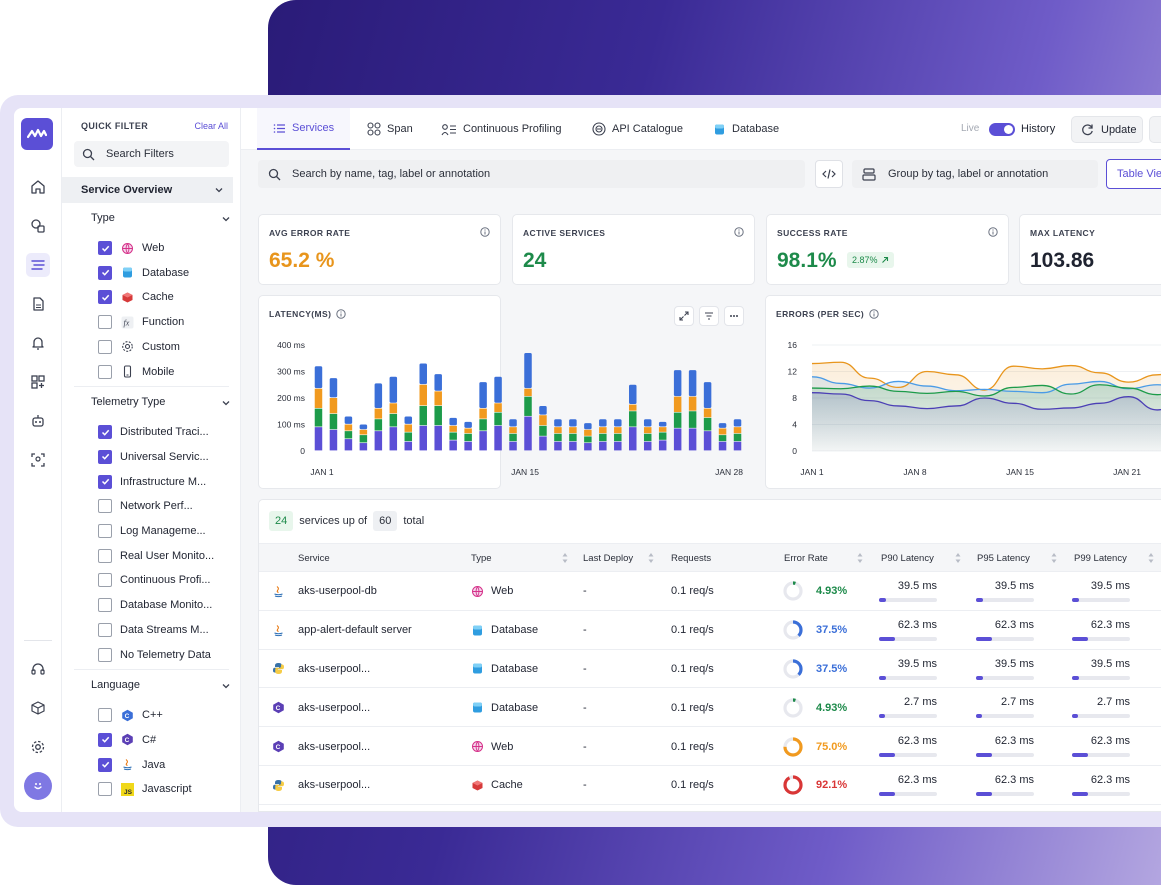  What do you see at coordinates (746, 129) in the screenshot?
I see `tab-database: Database` at bounding box center [746, 129].